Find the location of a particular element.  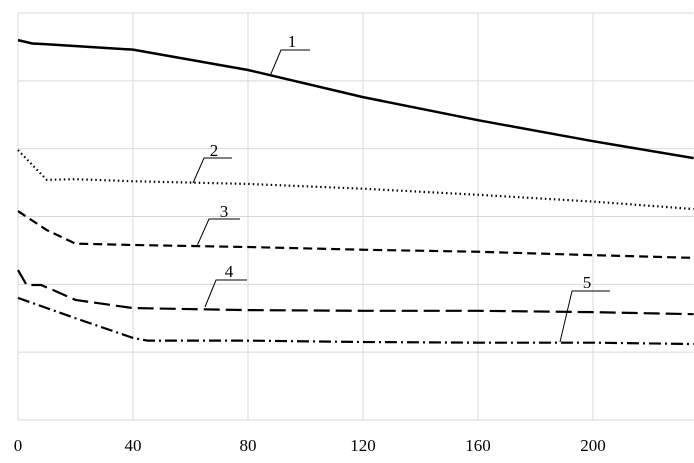

x-tick-label: 80 is located at coordinates (248, 445).